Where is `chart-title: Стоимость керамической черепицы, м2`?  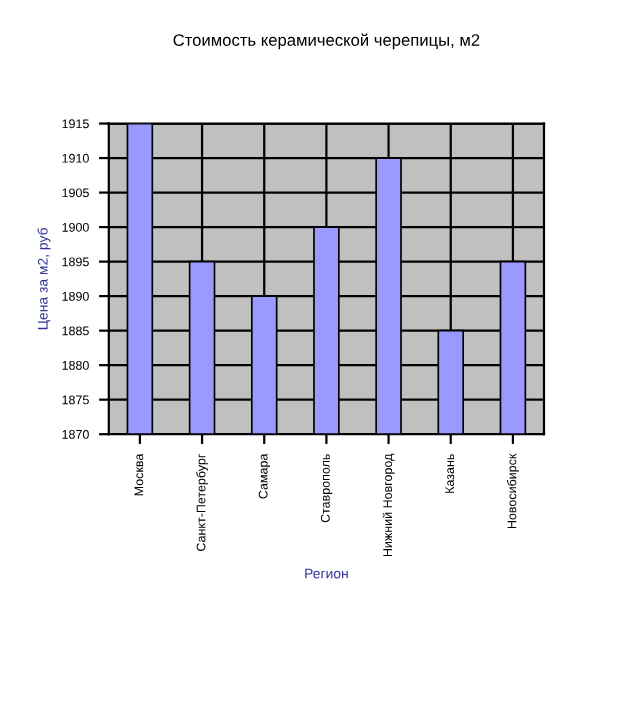 chart-title: Стоимость керамической черепицы, м2 is located at coordinates (326, 41).